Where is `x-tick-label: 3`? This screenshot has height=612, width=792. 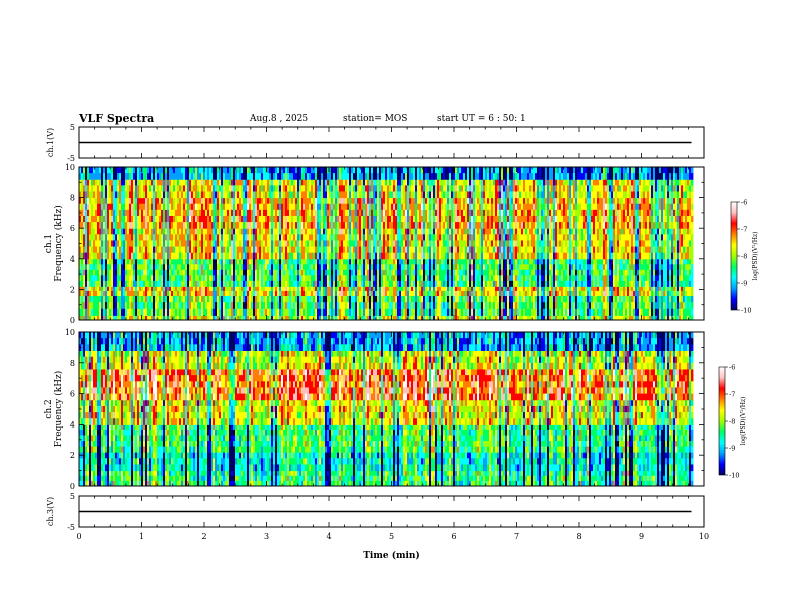
x-tick-label: 3 is located at coordinates (266, 536).